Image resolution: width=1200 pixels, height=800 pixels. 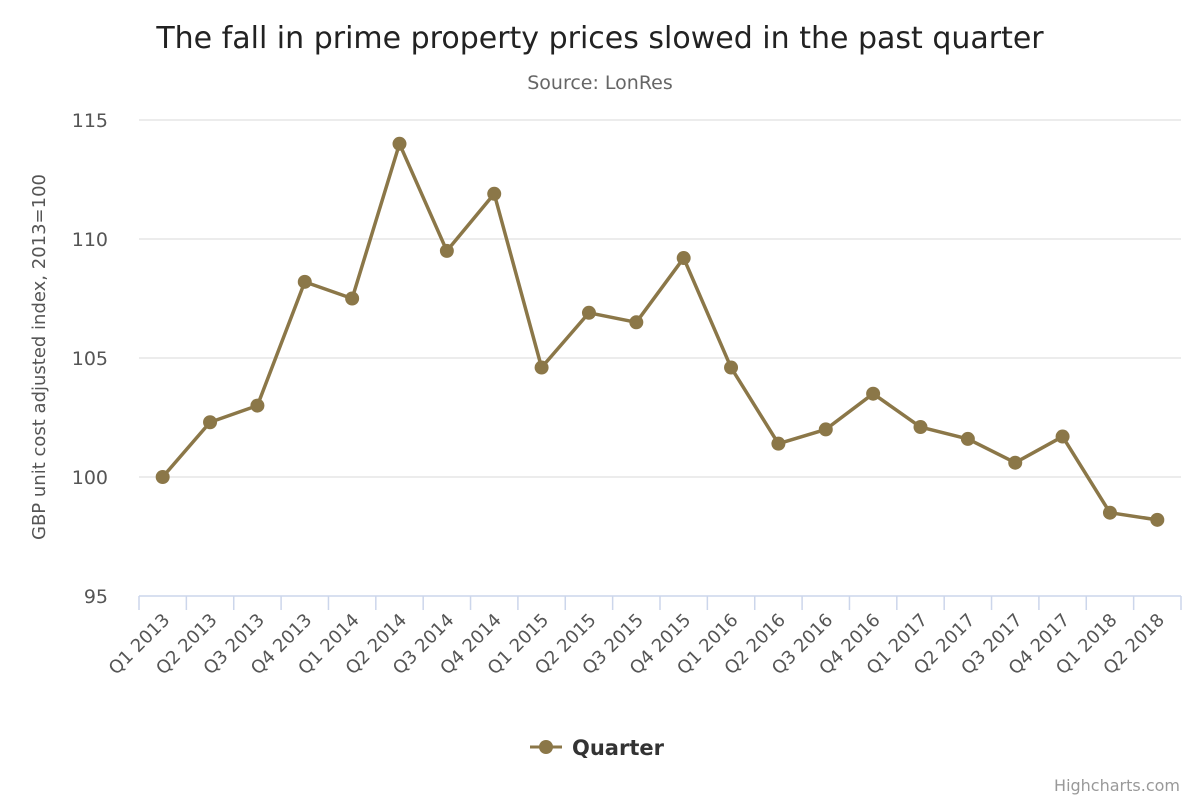 I want to click on chart-subtitle: Source: LonRes, so click(x=600, y=83).